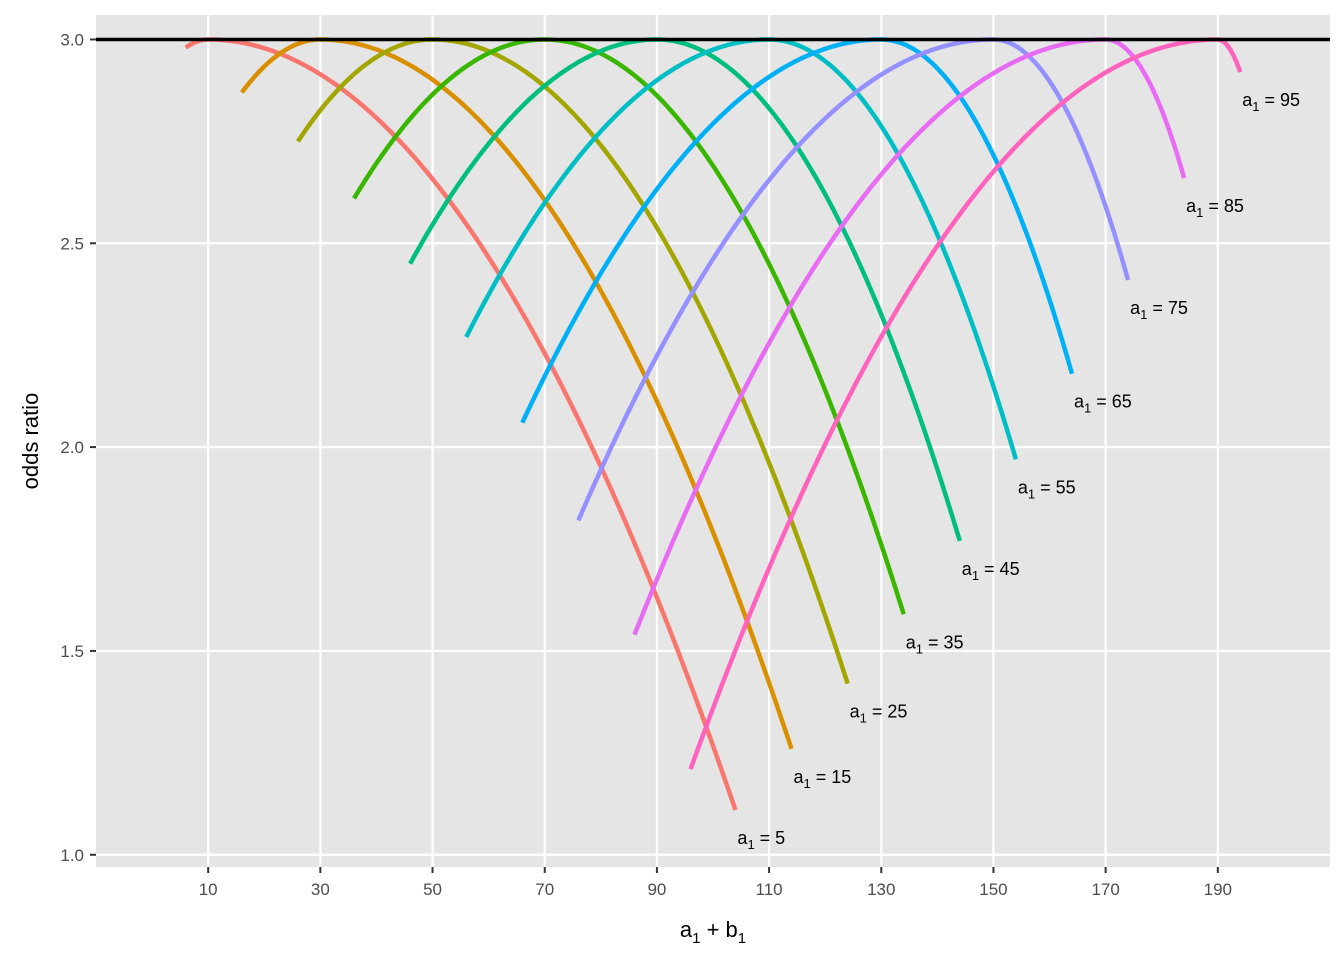  I want to click on y-tick-label: 3.0, so click(72, 39).